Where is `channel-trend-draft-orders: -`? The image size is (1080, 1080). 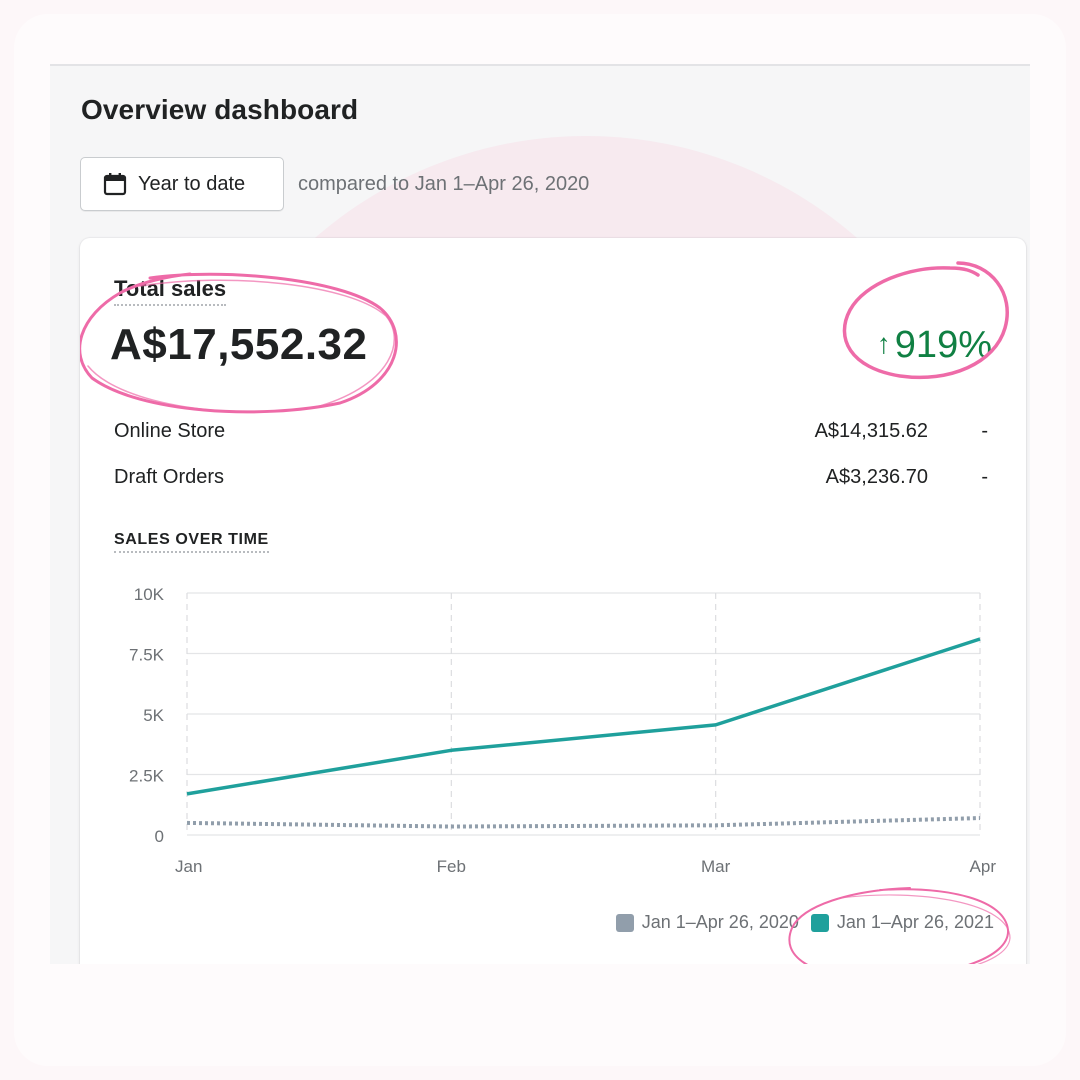
channel-trend-draft-orders: - is located at coordinates (984, 477).